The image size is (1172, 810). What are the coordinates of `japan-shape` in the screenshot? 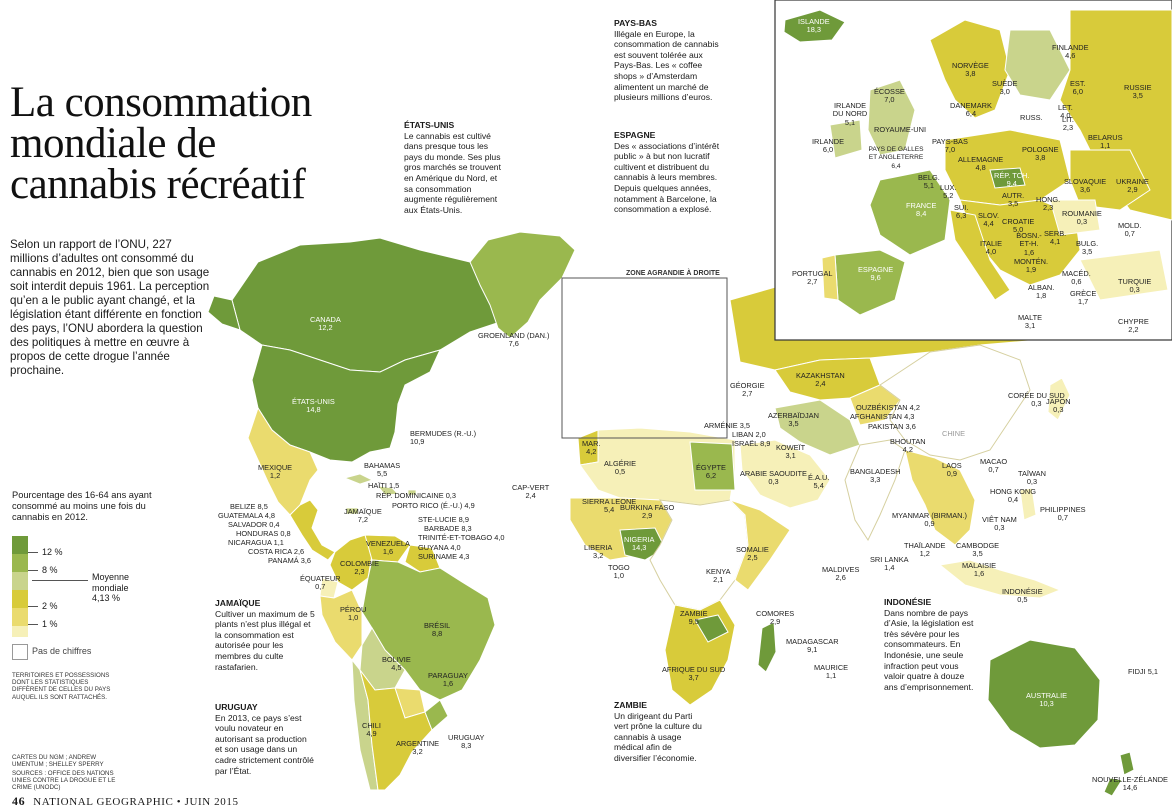 It's located at (1059, 399).